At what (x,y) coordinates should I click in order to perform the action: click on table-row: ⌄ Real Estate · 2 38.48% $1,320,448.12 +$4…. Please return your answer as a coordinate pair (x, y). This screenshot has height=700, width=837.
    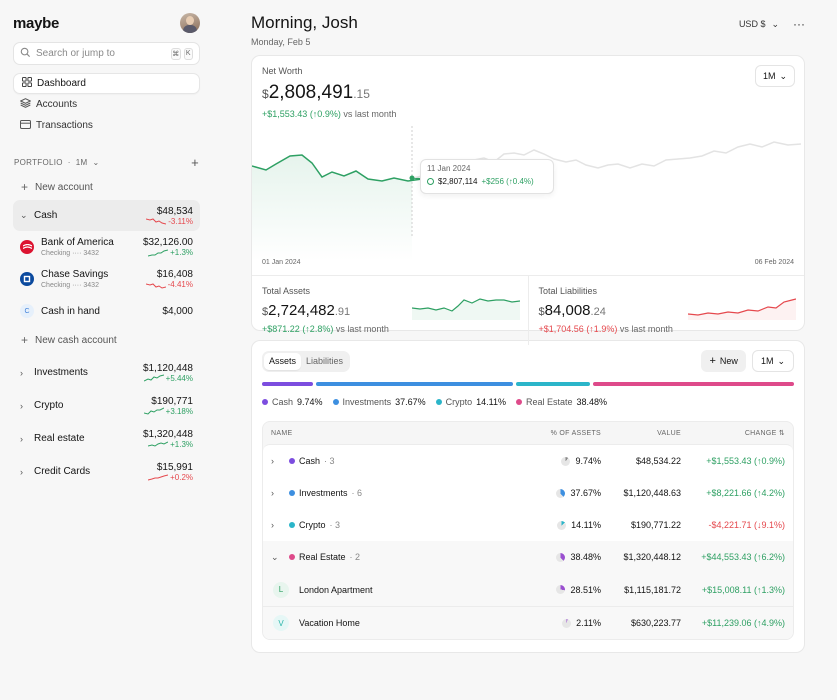
    Looking at the image, I should click on (528, 557).